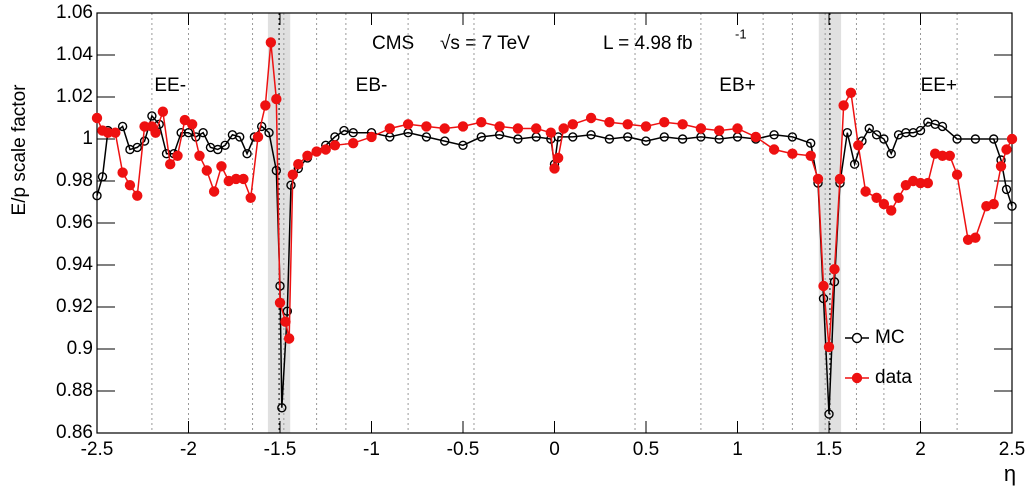  What do you see at coordinates (463, 449) in the screenshot?
I see `x-tick-label: -0.5` at bounding box center [463, 449].